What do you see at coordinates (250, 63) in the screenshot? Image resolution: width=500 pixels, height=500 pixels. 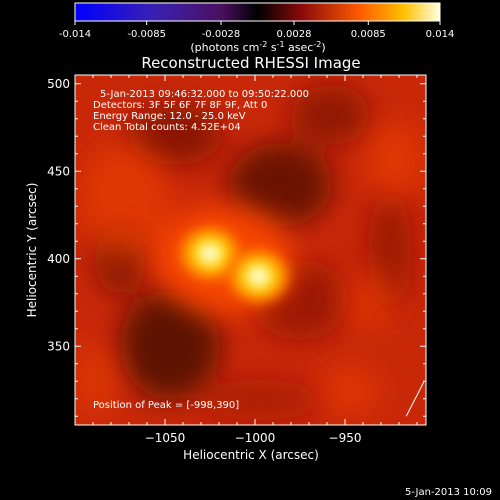 I see `chart-title: Reconstructed RHESSI Image` at bounding box center [250, 63].